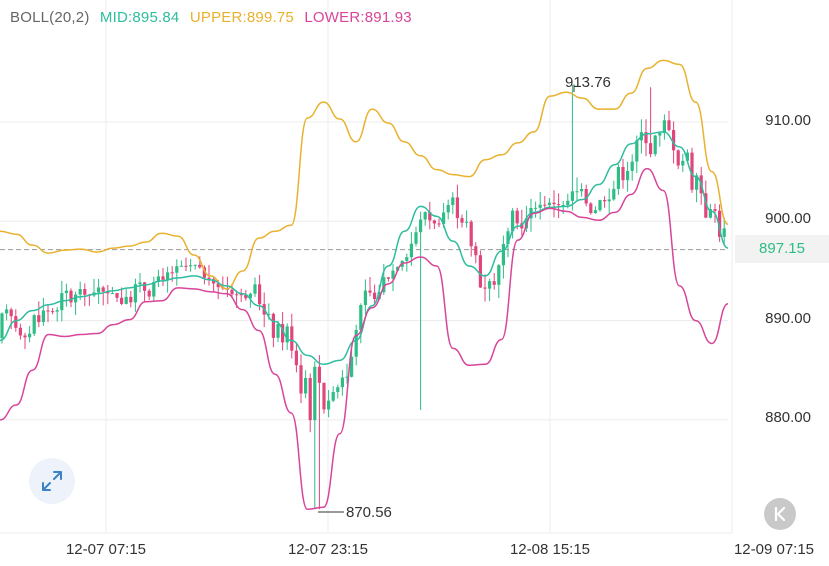 The width and height of the screenshot is (829, 566). I want to click on x-tick-label: 12-08 15:15, so click(550, 549).